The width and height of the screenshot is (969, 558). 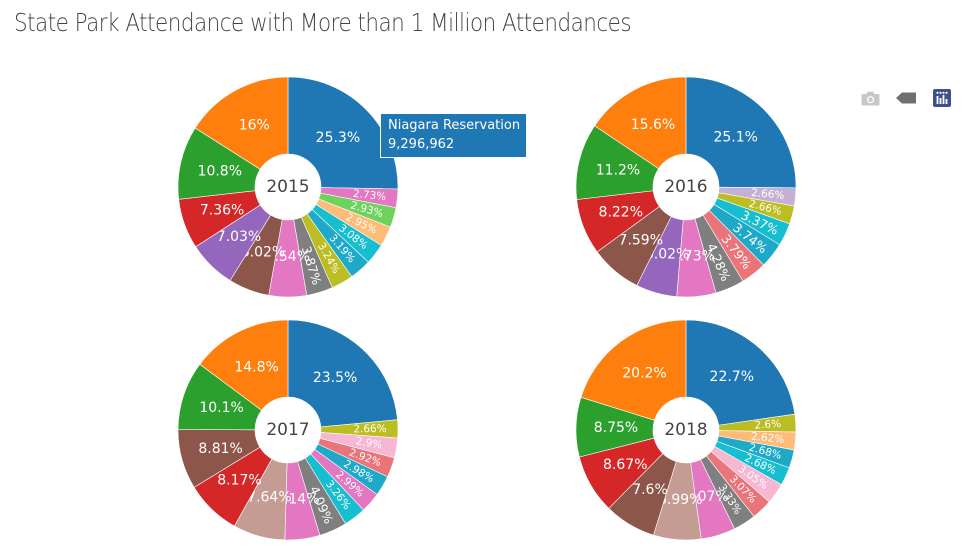 What do you see at coordinates (269, 498) in the screenshot?
I see `slice-label: 7.64%` at bounding box center [269, 498].